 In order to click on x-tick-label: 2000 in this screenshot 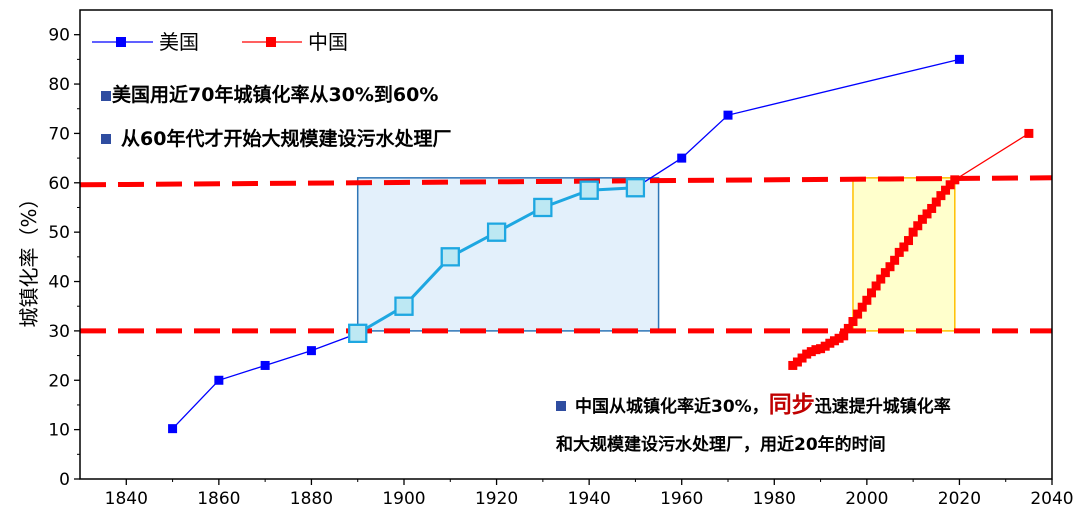, I will do `click(866, 499)`.